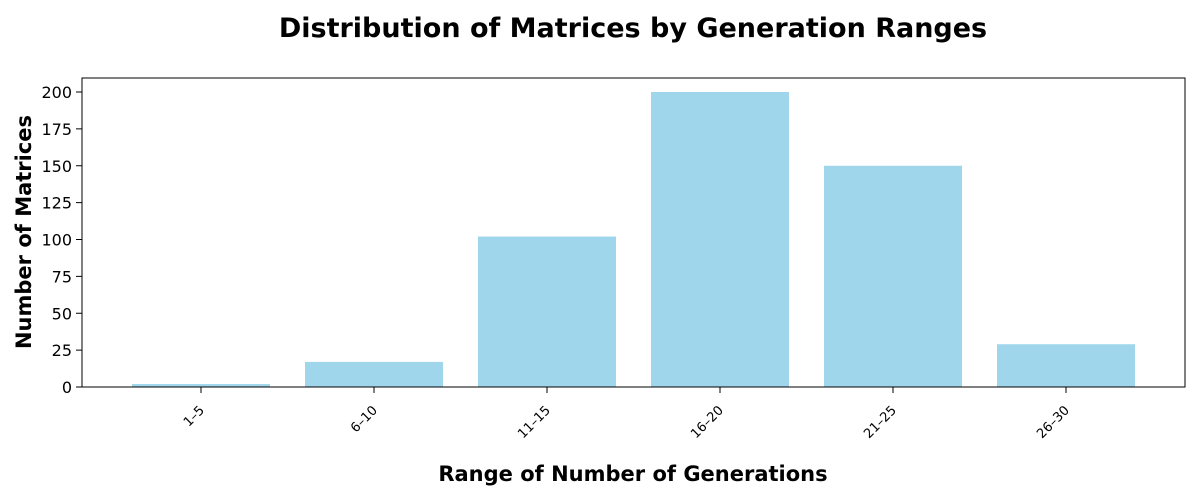 This screenshot has height=504, width=1200. What do you see at coordinates (364, 419) in the screenshot?
I see `x-tick-label: 6–10` at bounding box center [364, 419].